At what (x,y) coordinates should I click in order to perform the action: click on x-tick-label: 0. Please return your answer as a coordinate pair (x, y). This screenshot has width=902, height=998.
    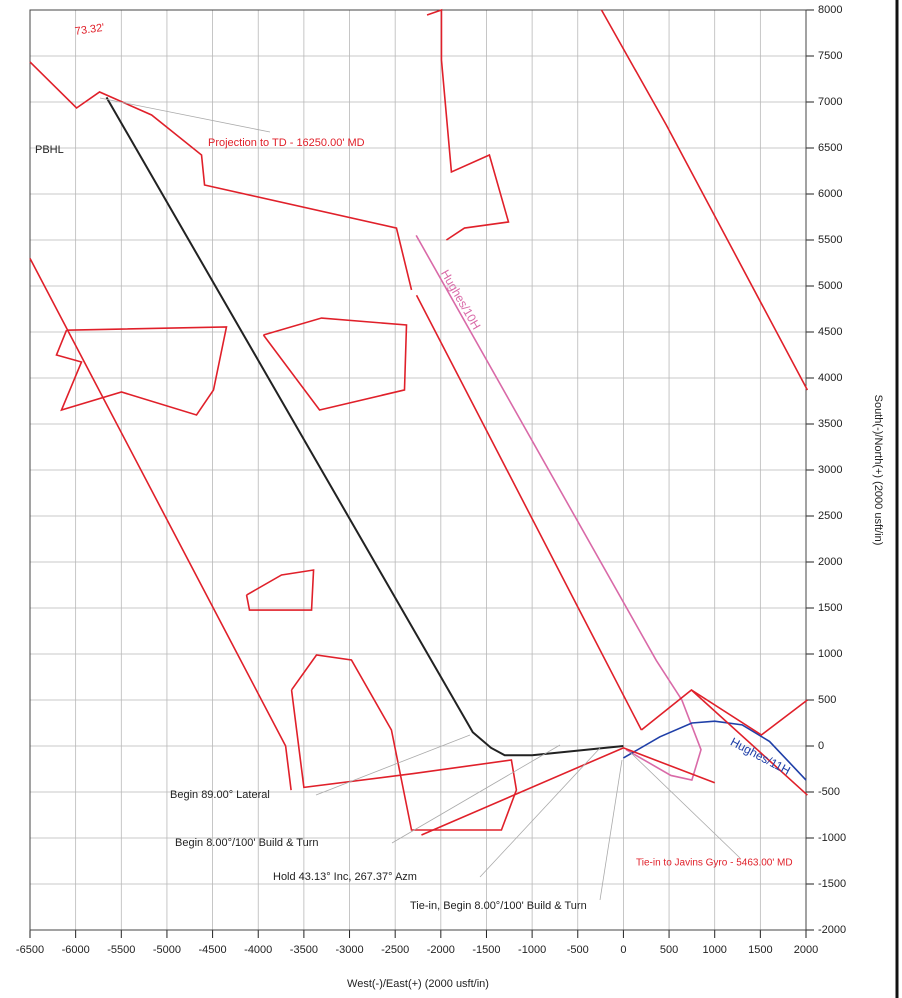
    Looking at the image, I should click on (623, 950).